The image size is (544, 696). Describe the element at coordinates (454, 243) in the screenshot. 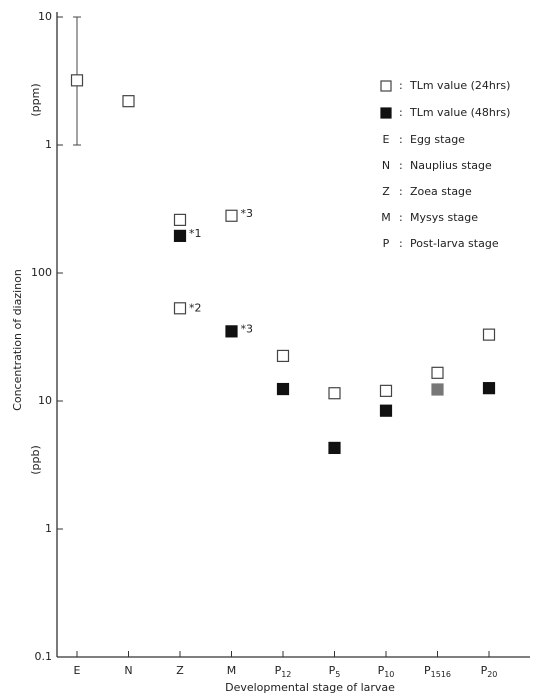

I see `legend-label: Post-larva stage` at that location.